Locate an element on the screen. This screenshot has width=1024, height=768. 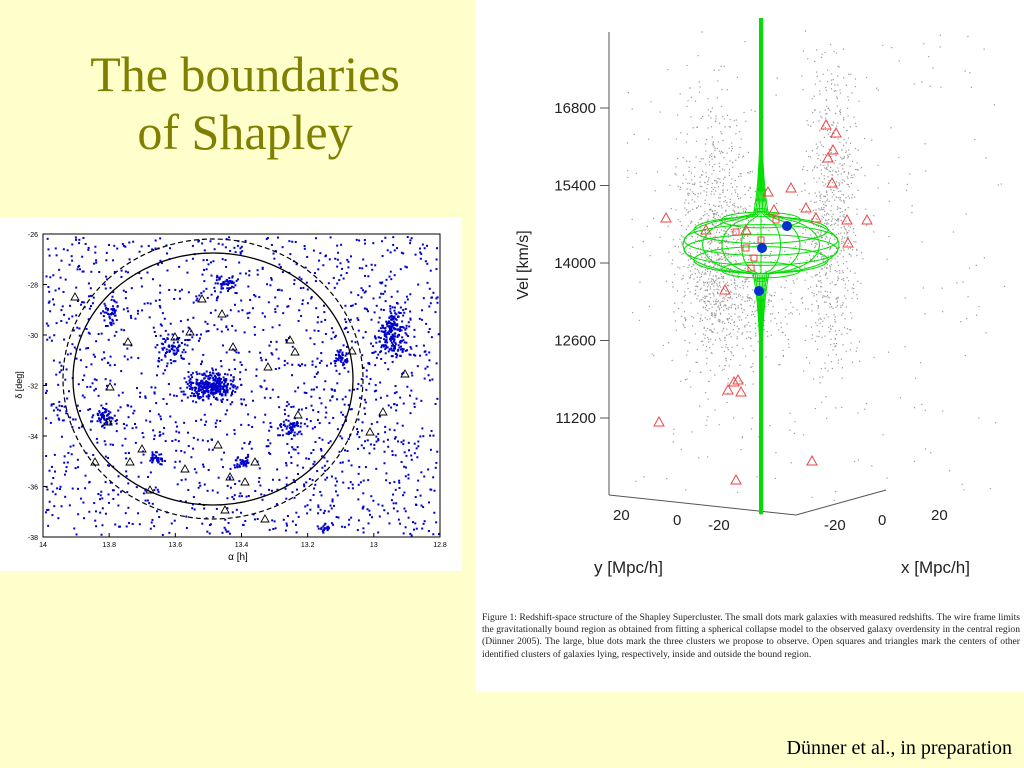
wireframe-ring is located at coordinates (761, 440).